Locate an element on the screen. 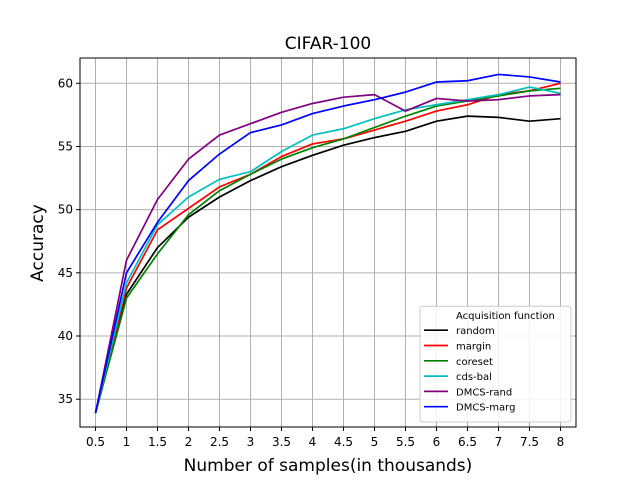 This screenshot has height=484, width=640. legend-title: Acquisition function is located at coordinates (505, 316).